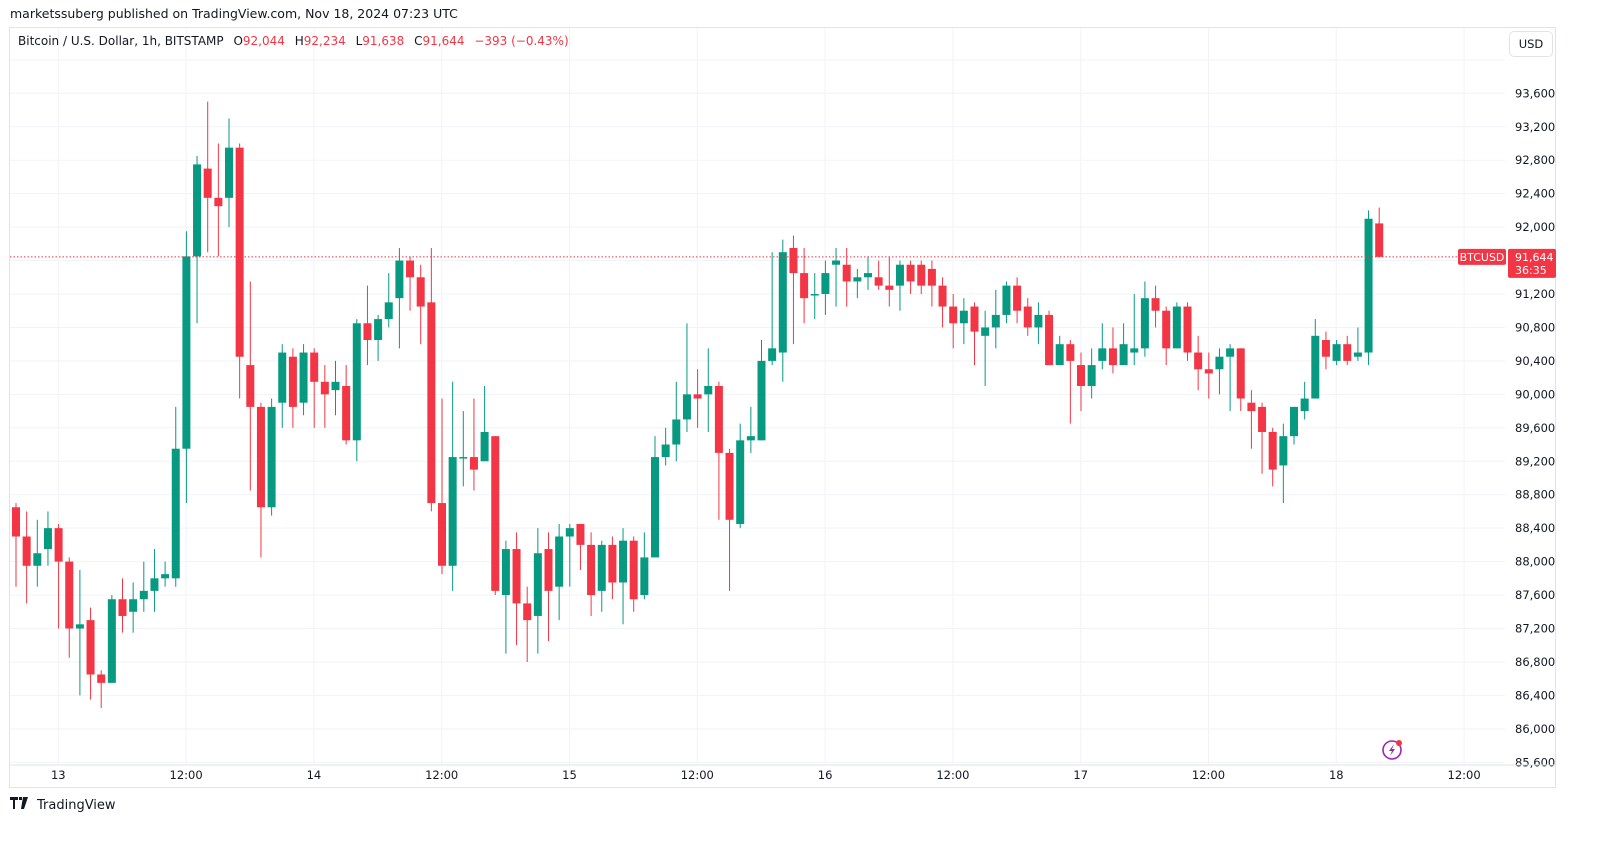 This screenshot has height=849, width=1617. What do you see at coordinates (1531, 44) in the screenshot?
I see `currency-button: USD` at bounding box center [1531, 44].